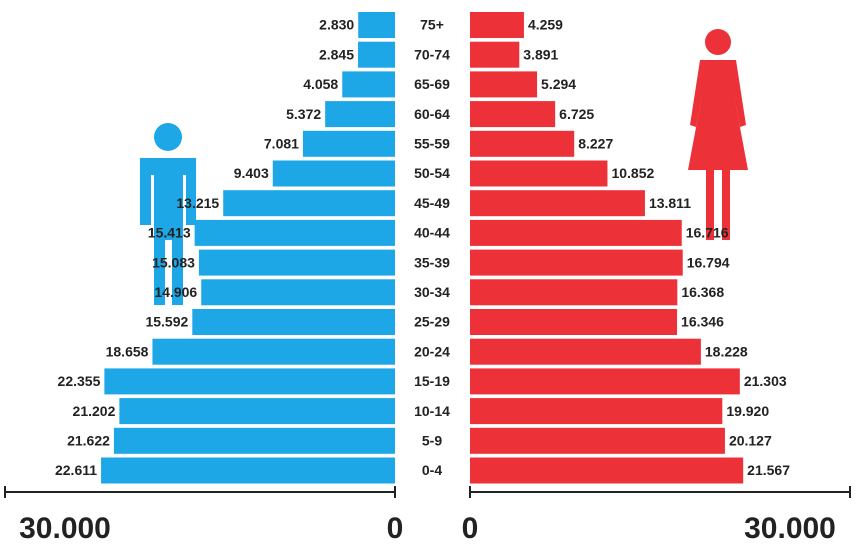 Image resolution: width=862 pixels, height=555 pixels. Describe the element at coordinates (595, 144) in the screenshot. I see `value-label: 8.227` at that location.